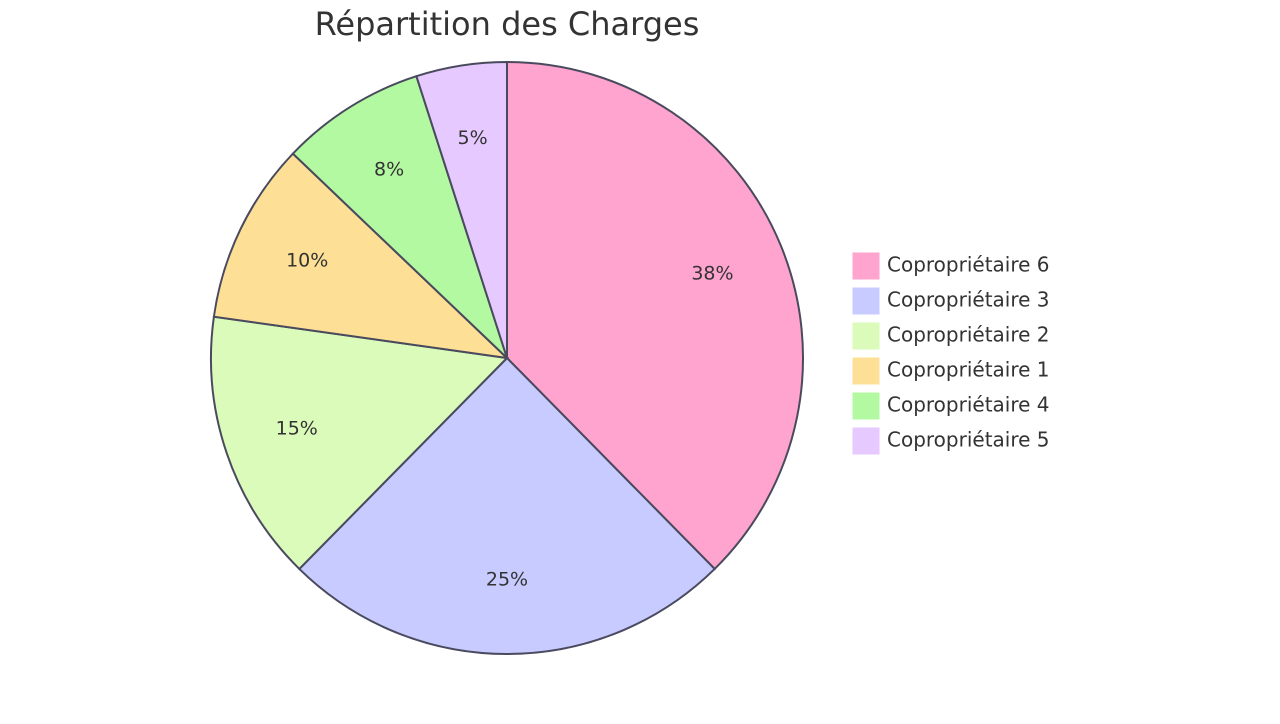 Image resolution: width=1280 pixels, height=724 pixels. I want to click on legend-text: Copropriétaire 4, so click(968, 405).